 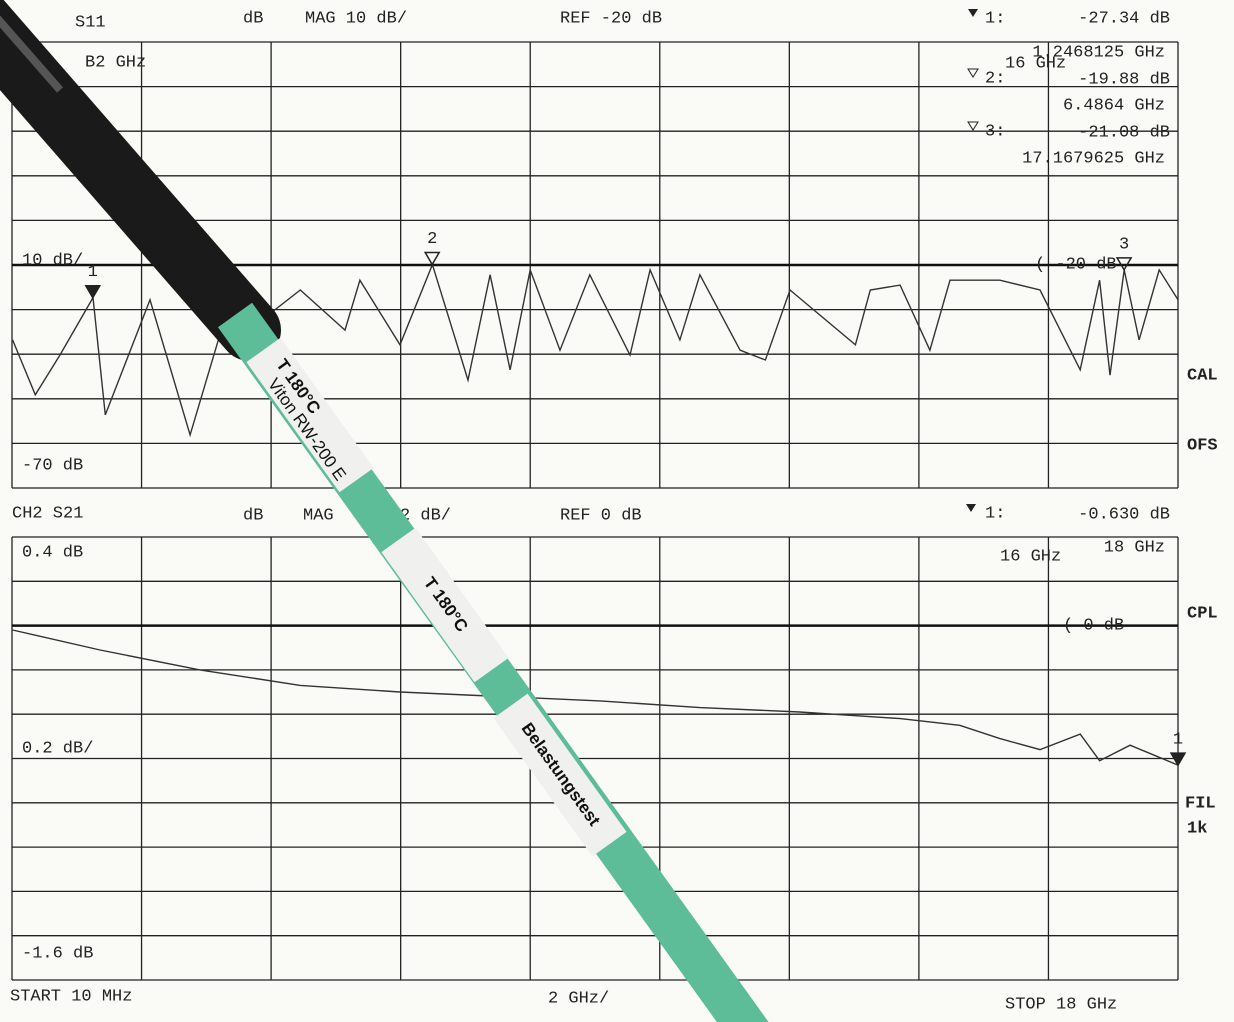 What do you see at coordinates (71, 996) in the screenshot?
I see `start: START 10 MHz` at bounding box center [71, 996].